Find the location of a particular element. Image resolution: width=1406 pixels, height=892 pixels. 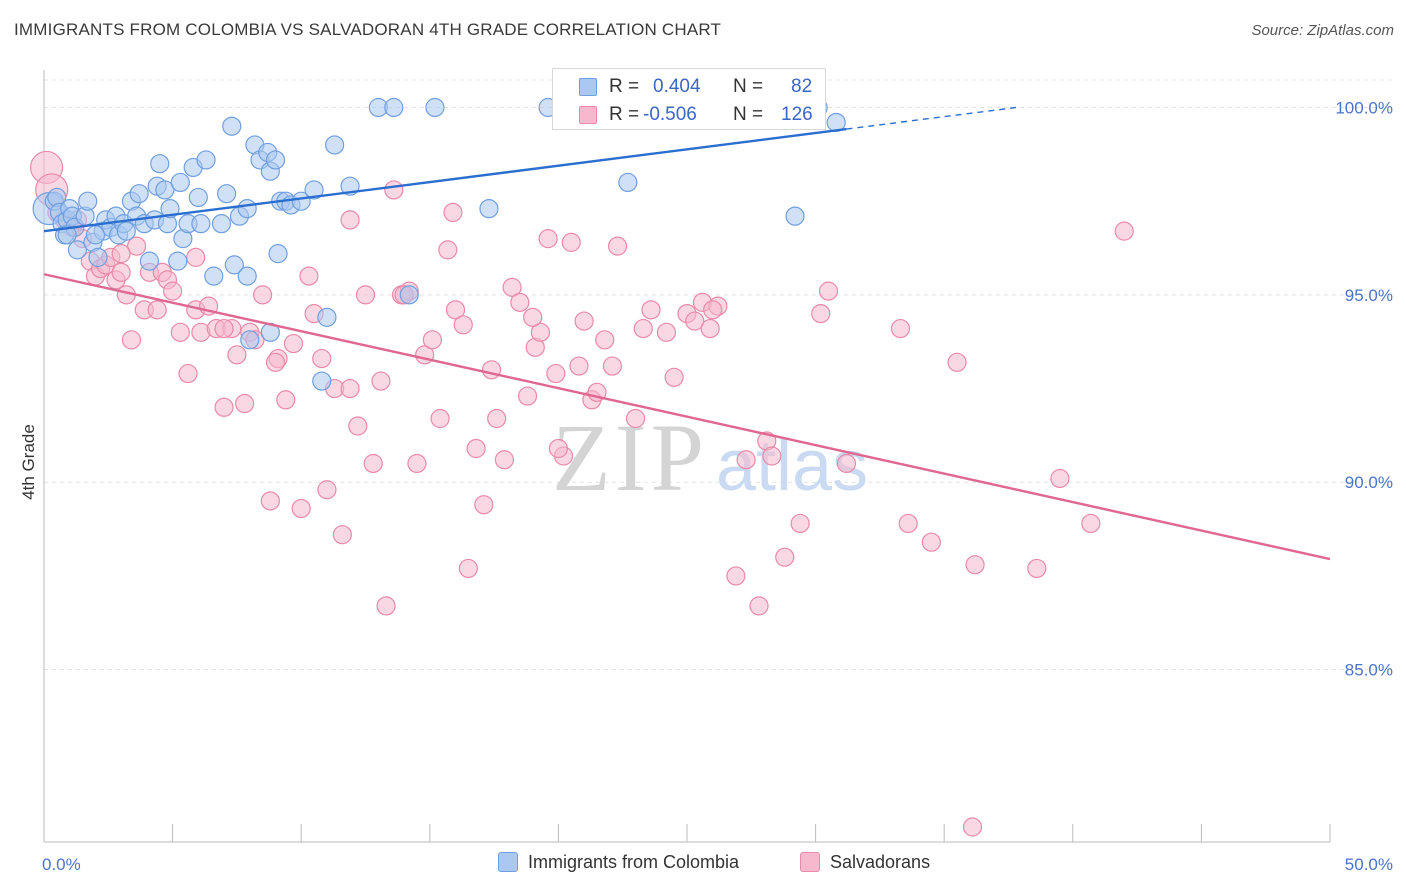

stats-row-salvadorans: R = -0.506 N = 126 is located at coordinates (690, 114).